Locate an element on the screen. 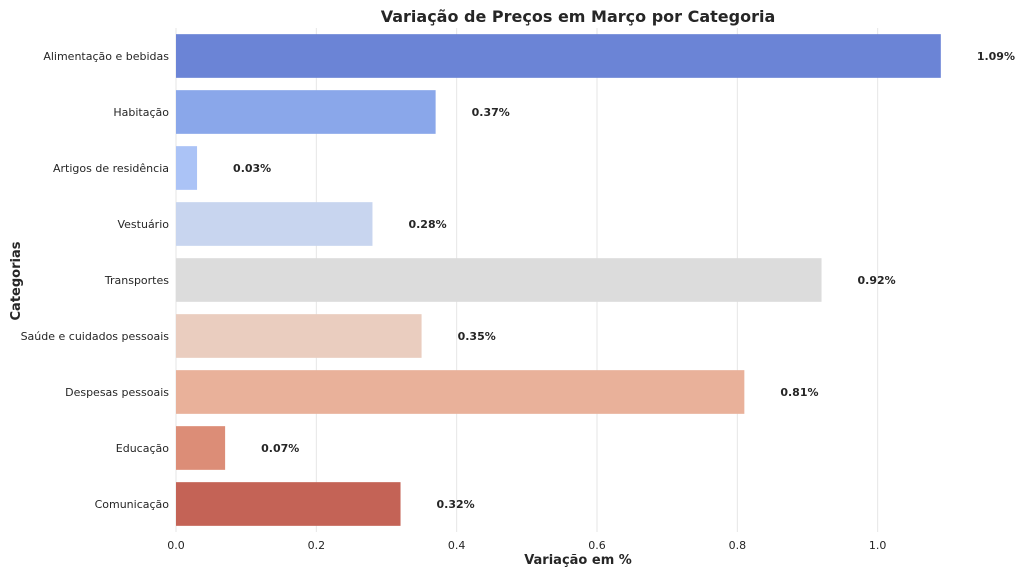 This screenshot has height=576, width=1024. x-tick-label: 0.8 is located at coordinates (738, 545).